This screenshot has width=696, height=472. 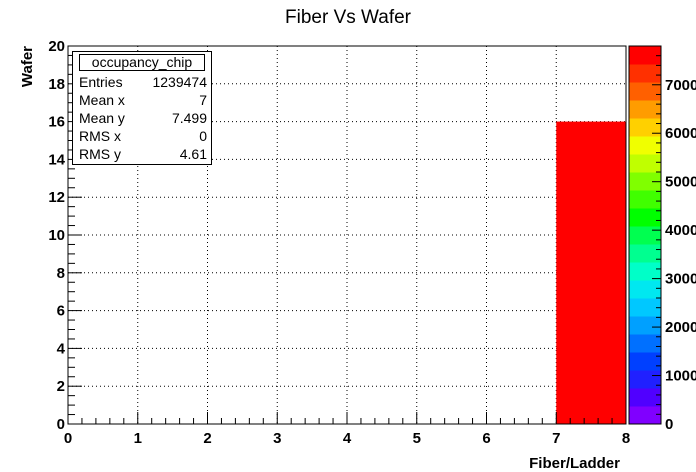 I want to click on stats-row-entries: Entries 1239474, so click(x=143, y=82).